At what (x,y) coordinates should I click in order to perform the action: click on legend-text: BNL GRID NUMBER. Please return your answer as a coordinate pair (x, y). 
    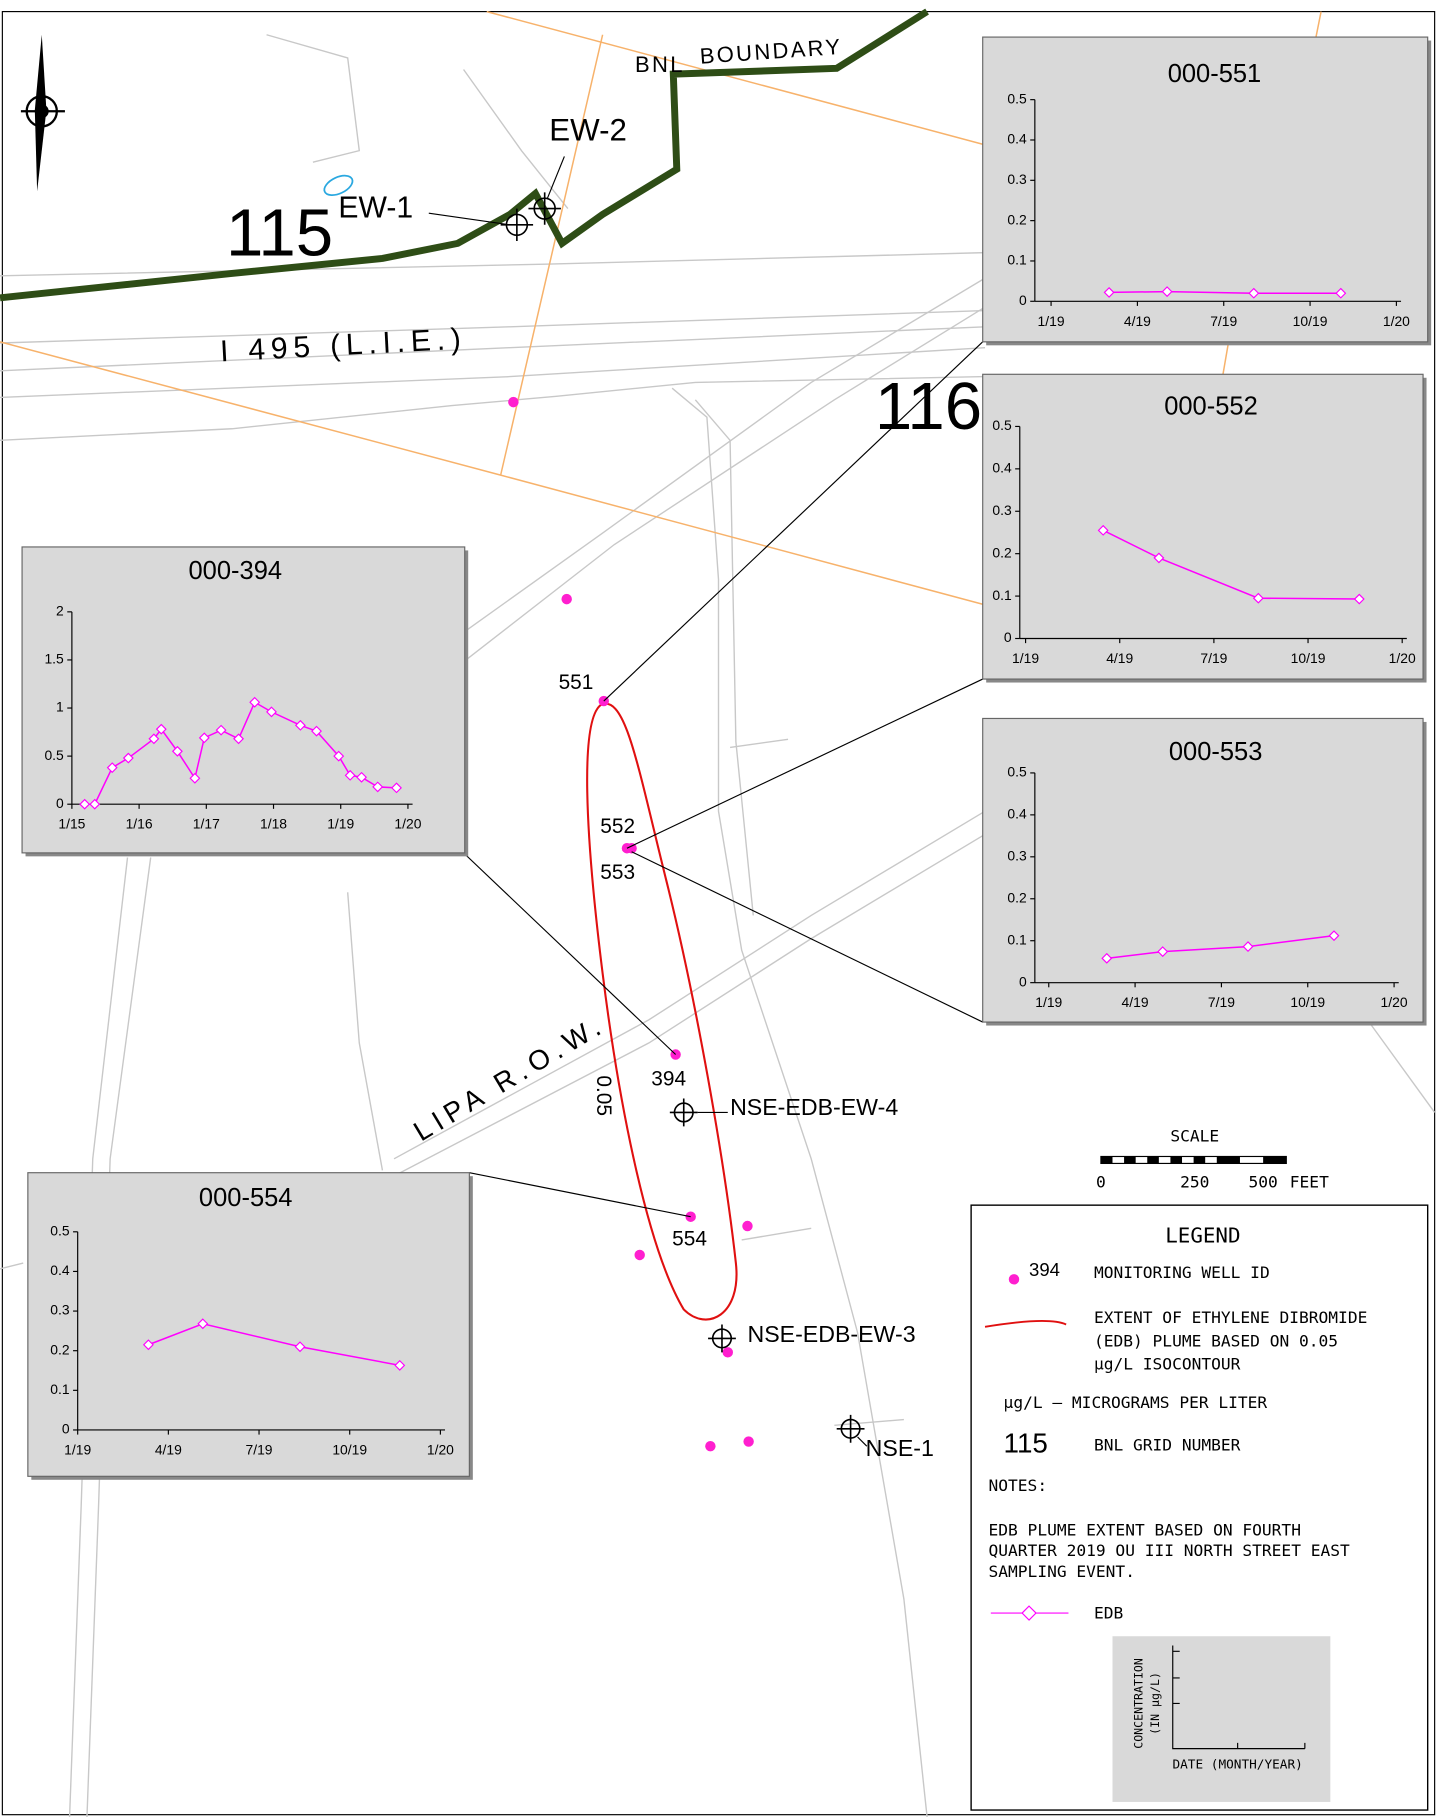
    Looking at the image, I should click on (1167, 1445).